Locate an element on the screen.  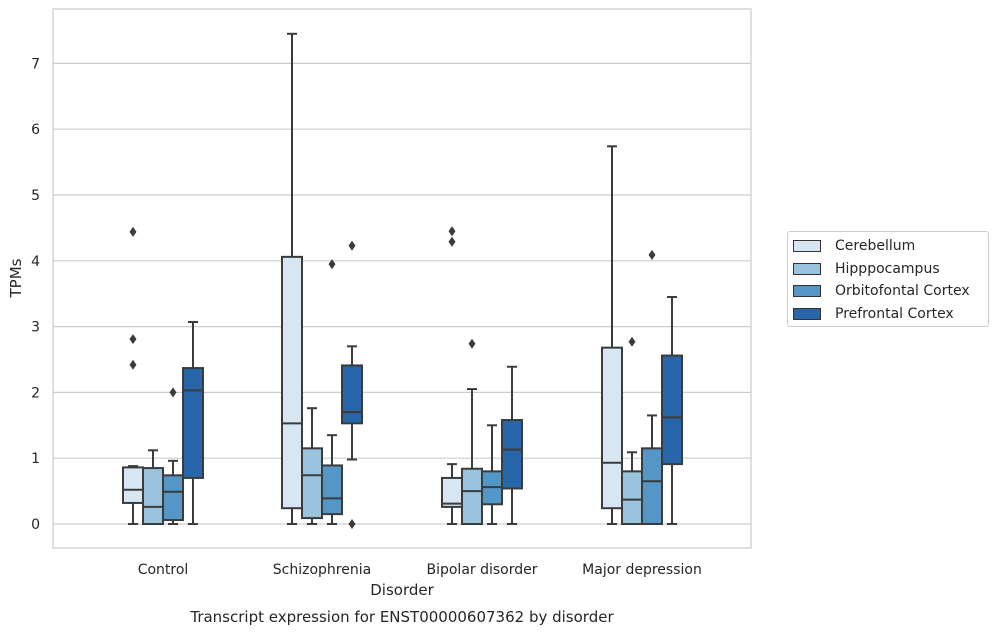
legend-label: Prefrontal Cortex is located at coordinates (894, 313).